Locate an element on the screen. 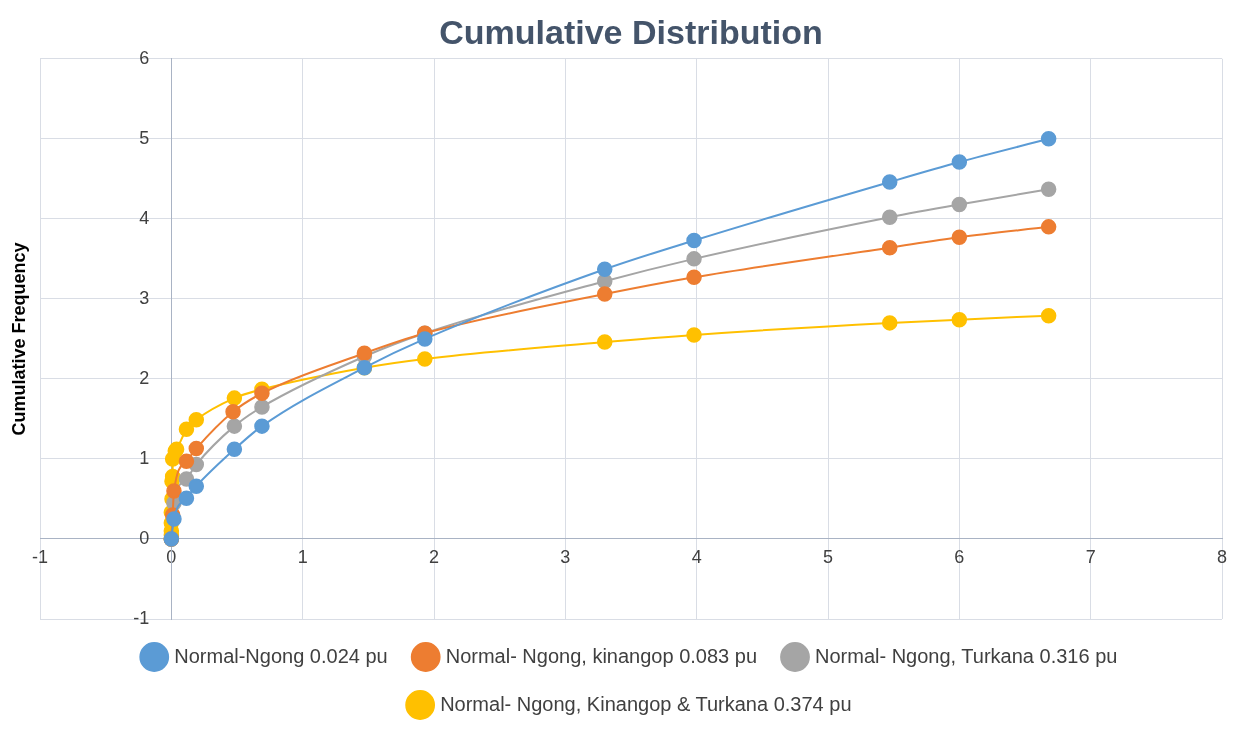 This screenshot has width=1242, height=735. y-tick-label: 1 is located at coordinates (144, 457).